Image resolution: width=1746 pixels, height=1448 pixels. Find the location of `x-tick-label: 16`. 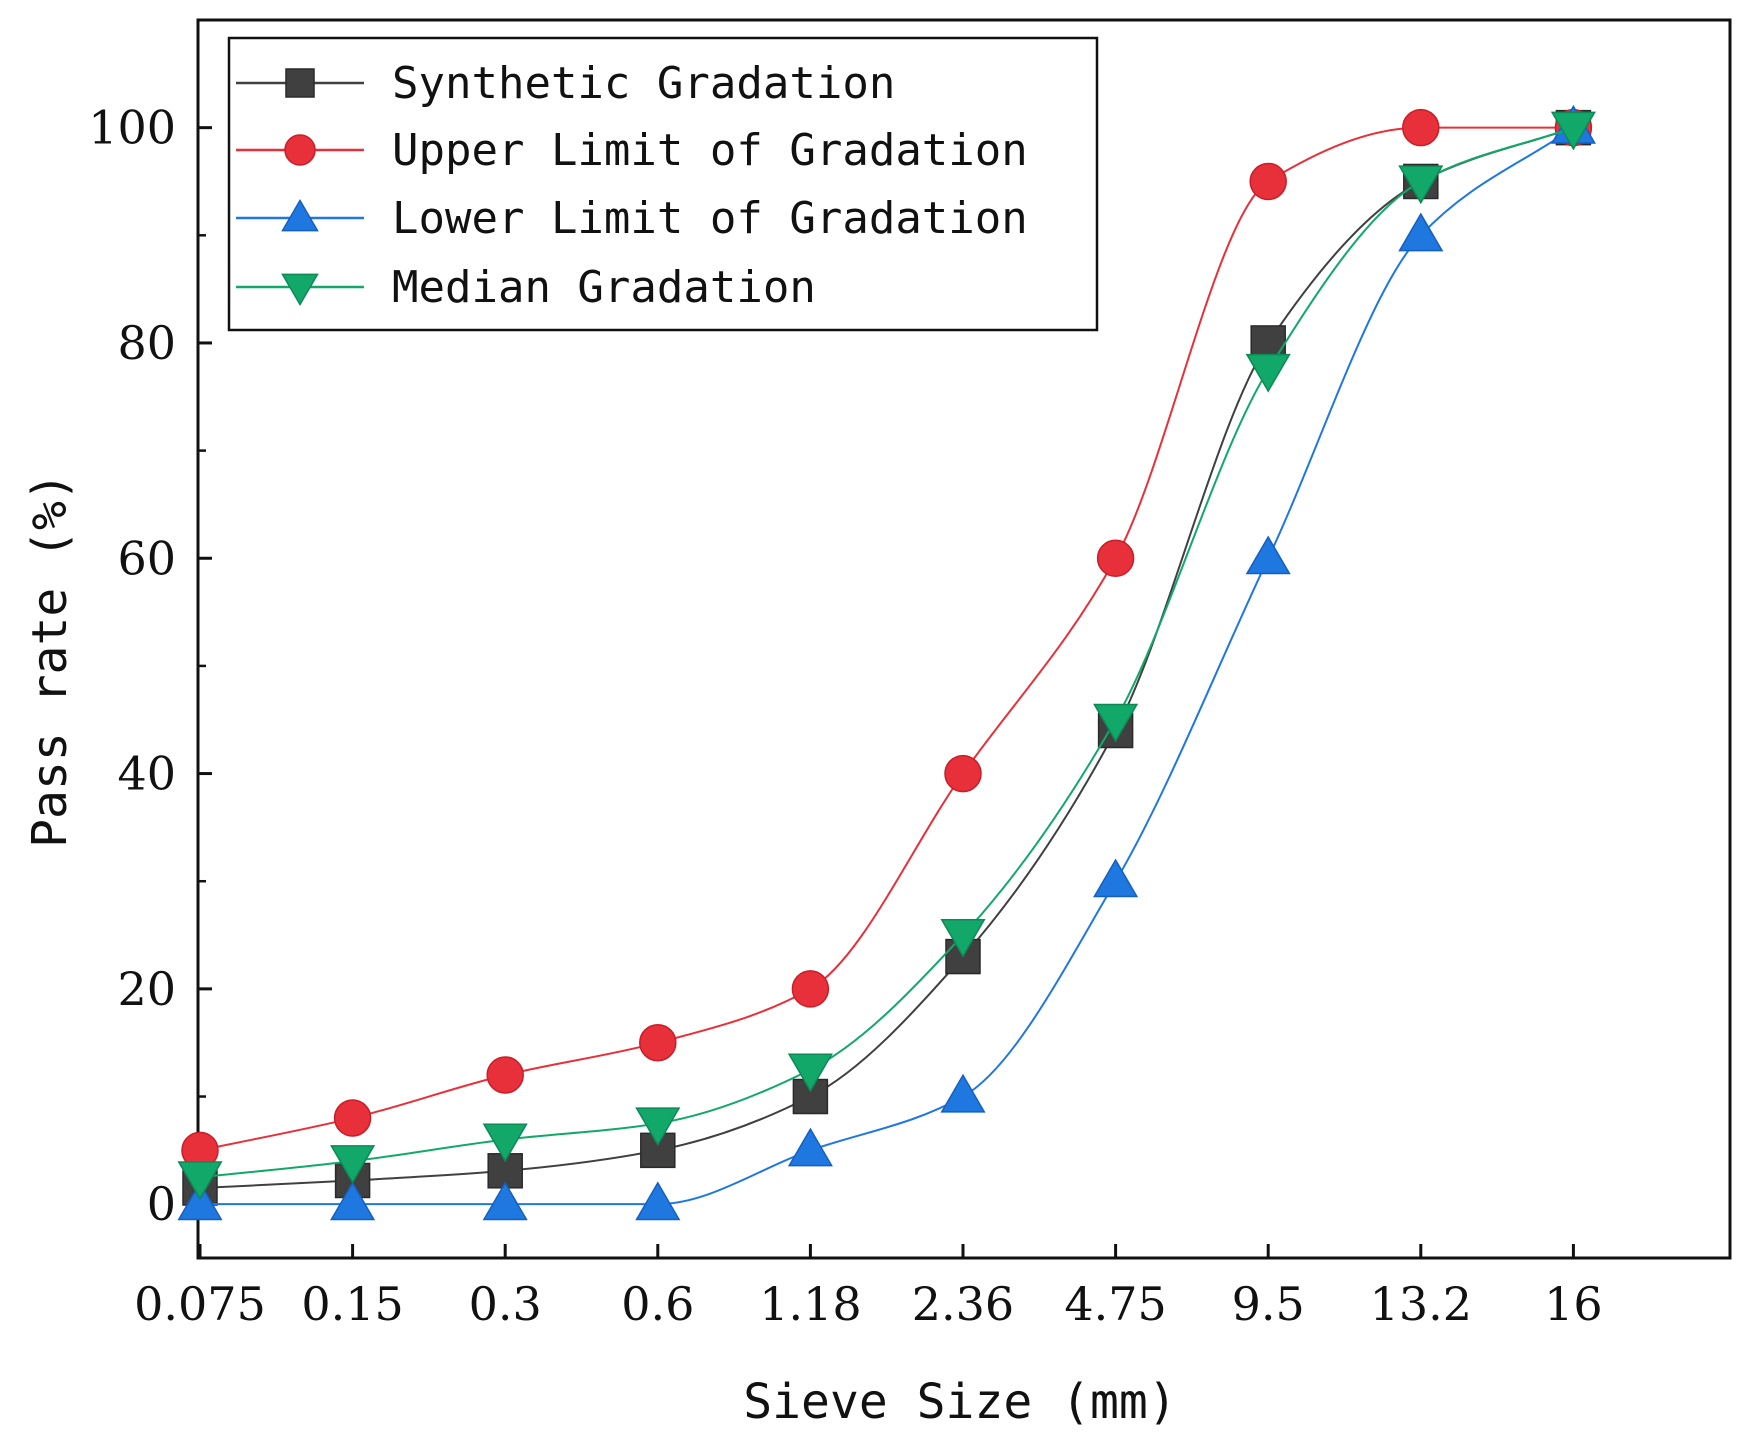

x-tick-label: 16 is located at coordinates (1573, 1304).